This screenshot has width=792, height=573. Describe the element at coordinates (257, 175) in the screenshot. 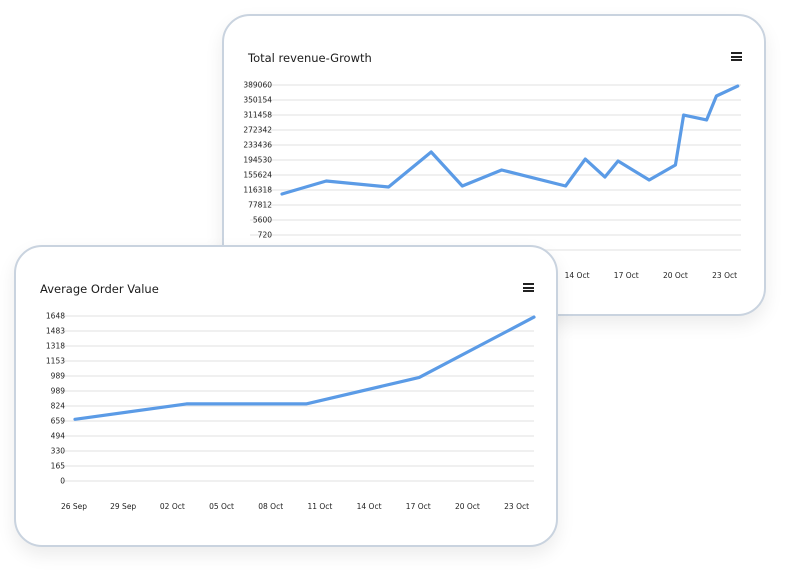

I see `y-tick-label: 155624` at that location.